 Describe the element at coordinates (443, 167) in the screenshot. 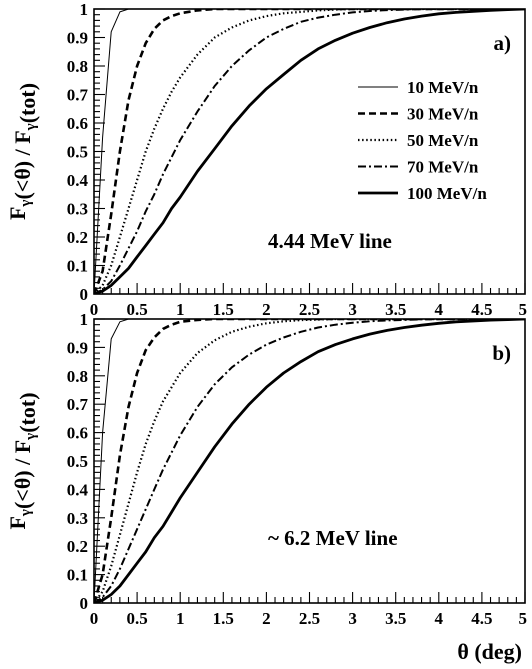

I see `legend-label: 70 MeV/n` at that location.